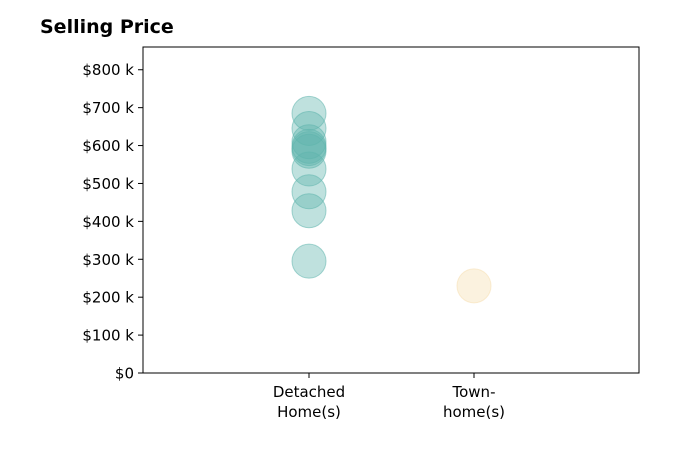 Image resolution: width=679 pixels, height=462 pixels. What do you see at coordinates (107, 27) in the screenshot?
I see `chart-title: Selling Price` at bounding box center [107, 27].